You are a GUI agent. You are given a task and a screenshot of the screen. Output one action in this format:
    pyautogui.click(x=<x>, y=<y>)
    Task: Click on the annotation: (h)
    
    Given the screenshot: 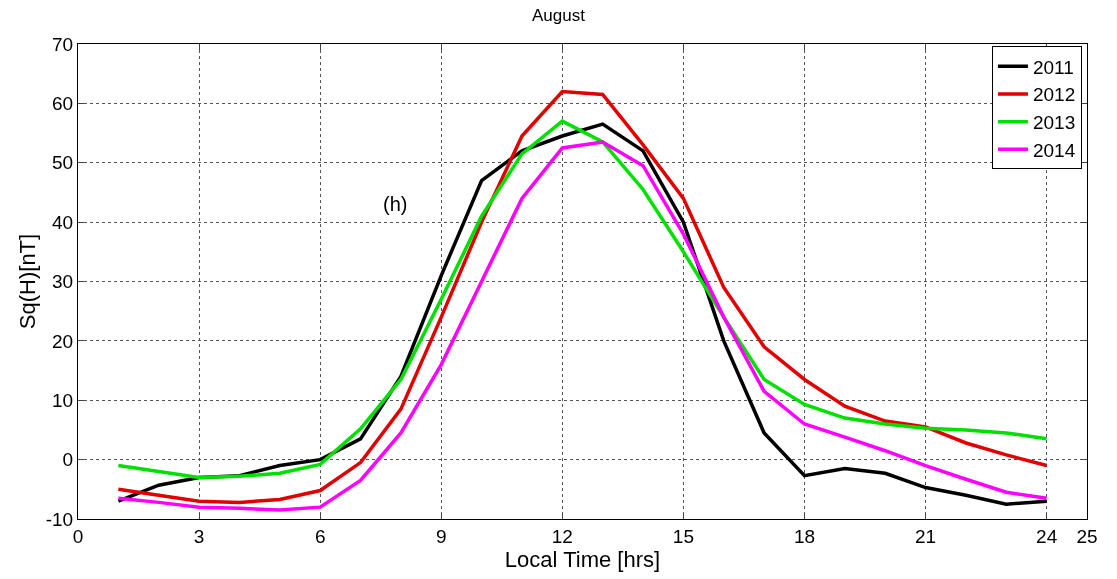 What is the action you would take?
    pyautogui.click(x=395, y=204)
    